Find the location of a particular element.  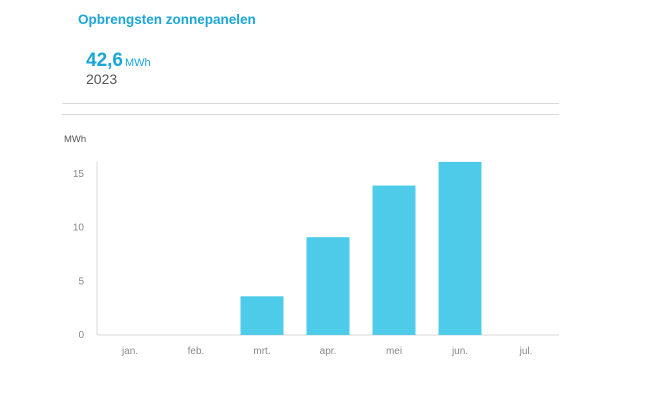

divider-top is located at coordinates (310, 103).